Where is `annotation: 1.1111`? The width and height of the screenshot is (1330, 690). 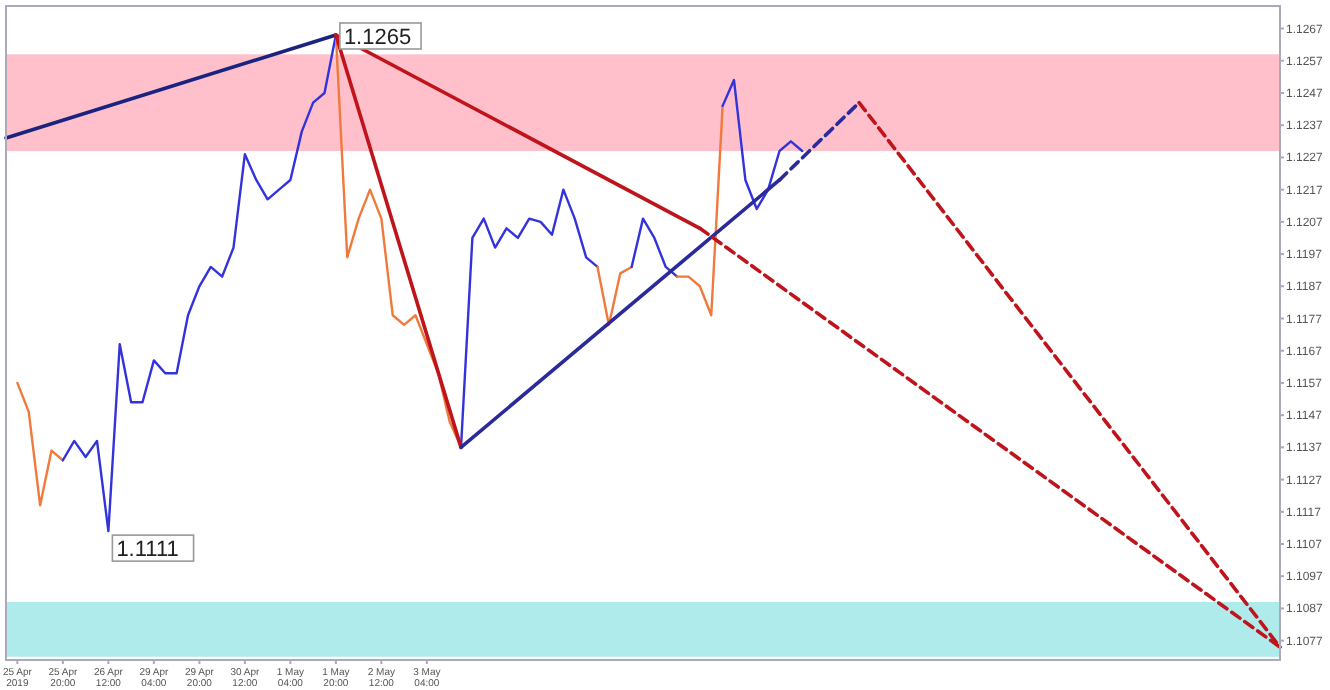
annotation: 1.1111 is located at coordinates (147, 550).